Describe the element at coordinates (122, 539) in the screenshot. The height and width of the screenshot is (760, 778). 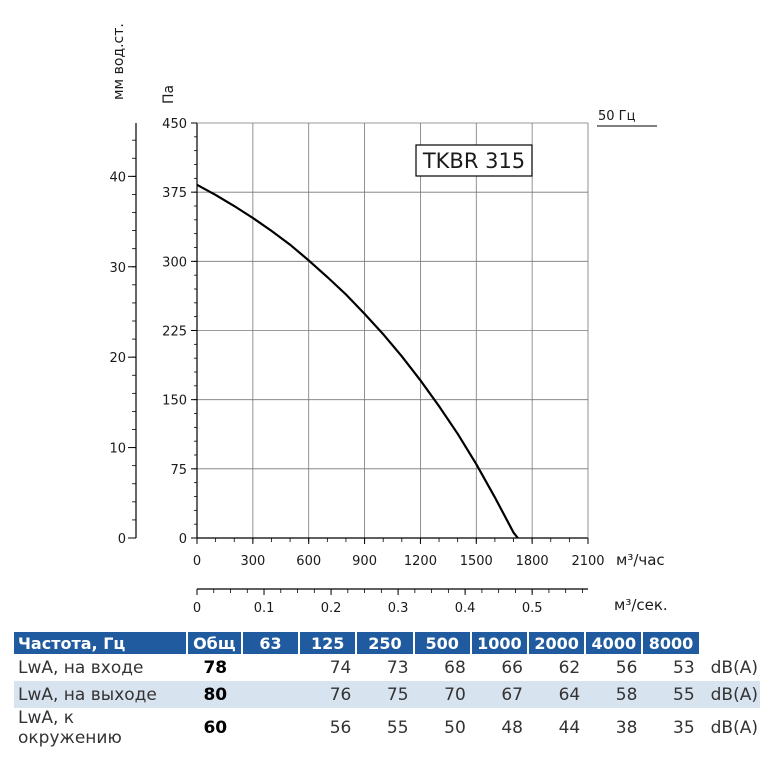
I see `y-left-tick-label: 0` at that location.